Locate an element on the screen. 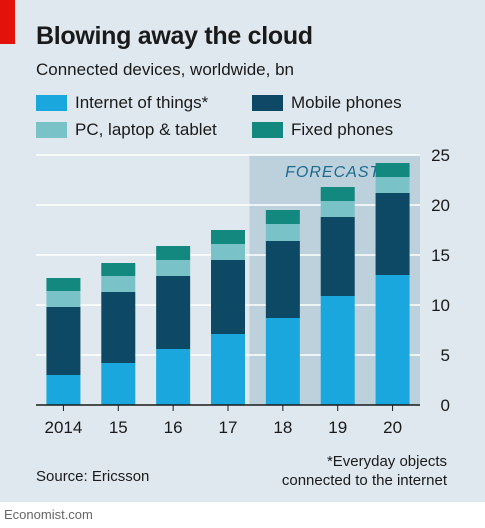  y-tick-label: 25 is located at coordinates (440, 155).